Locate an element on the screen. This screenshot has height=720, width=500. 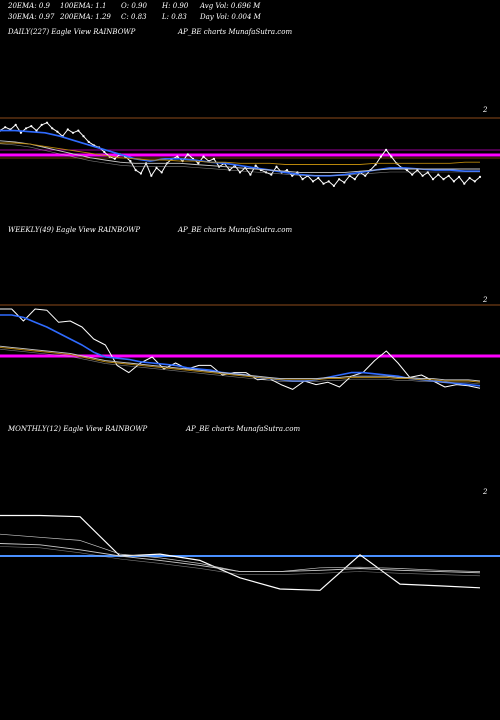
close-stat: C: 0.83 is located at coordinates (134, 17).